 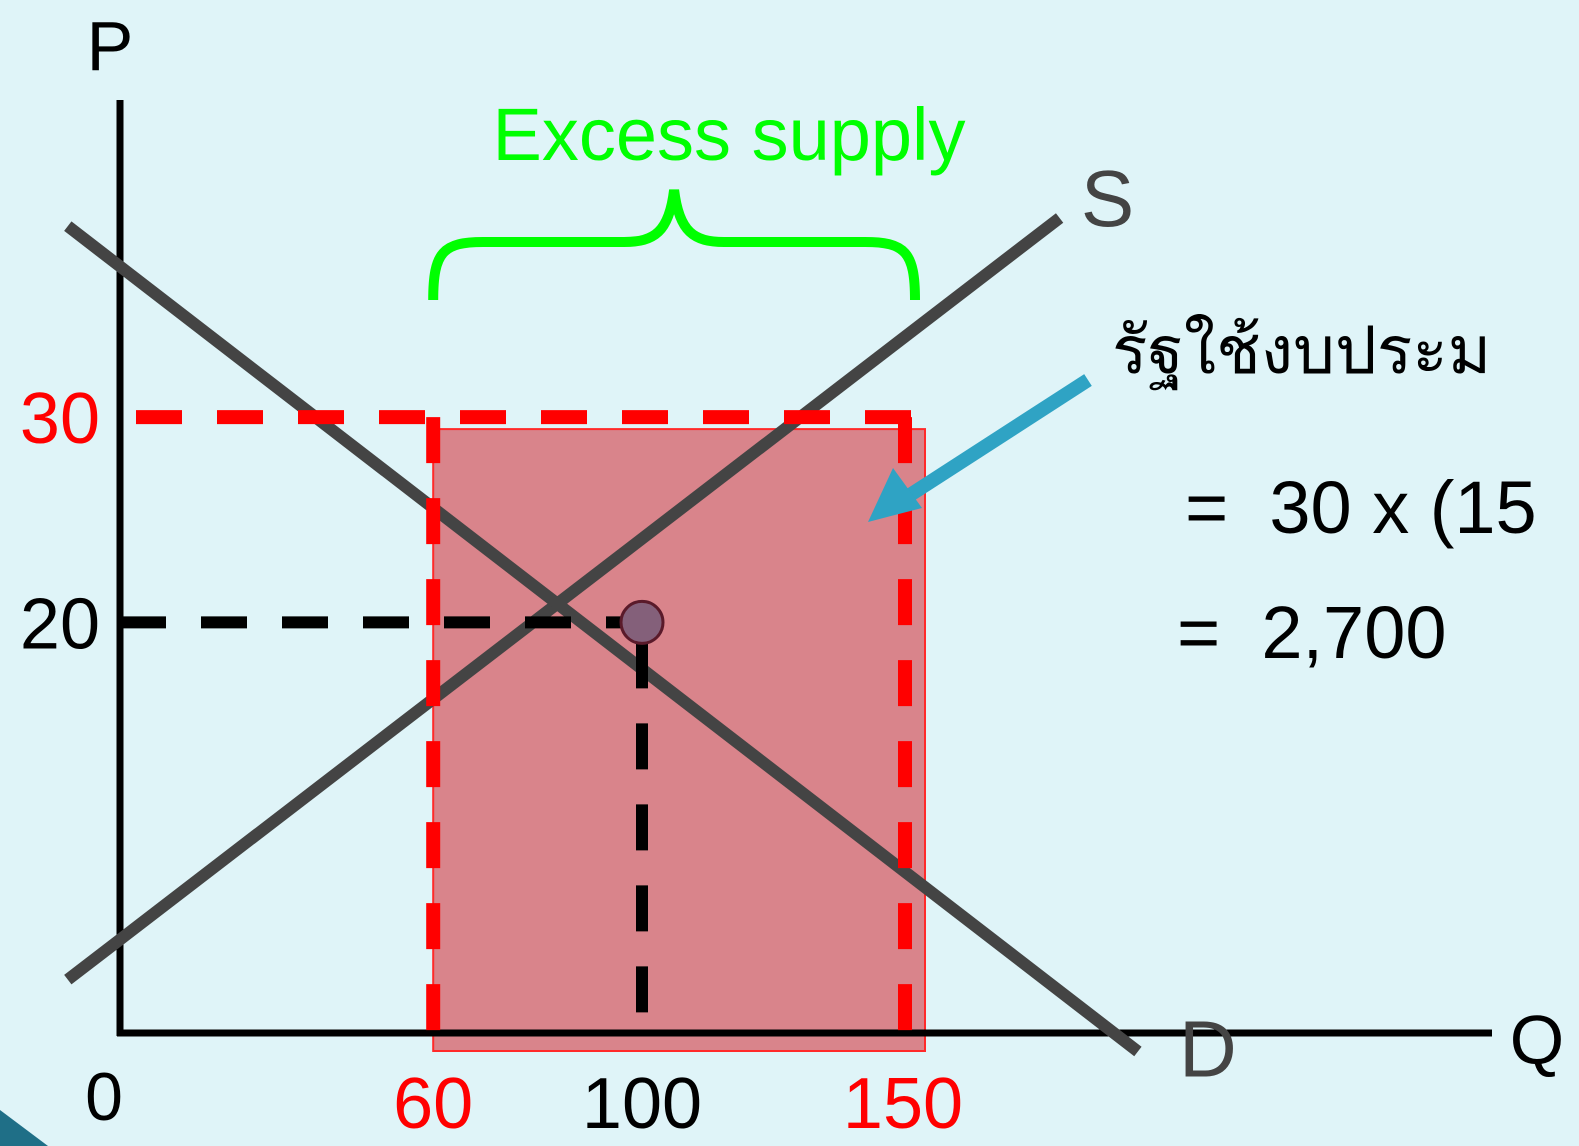 I want to click on excess-supply-brace, so click(x=674, y=245).